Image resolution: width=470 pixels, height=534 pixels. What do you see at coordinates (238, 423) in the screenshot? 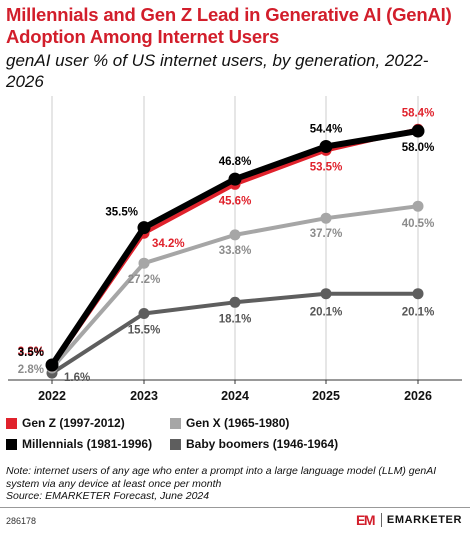
I see `legend-label-gen-x: Gen X (1965-1980)` at bounding box center [238, 423].